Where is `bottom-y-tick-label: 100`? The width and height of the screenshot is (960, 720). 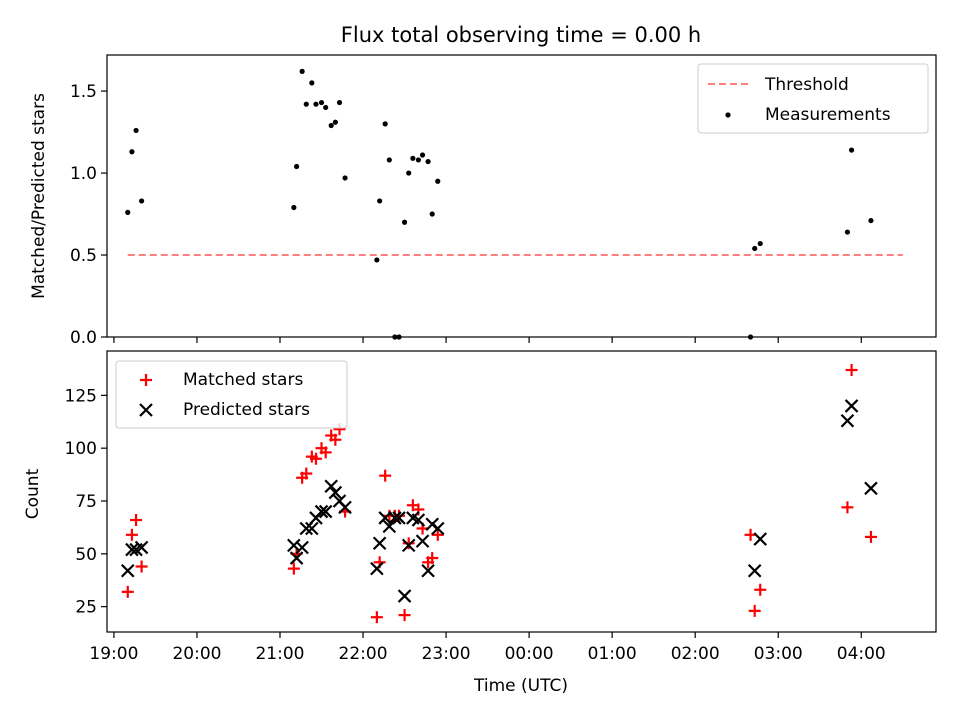
bottom-y-tick-label: 100 is located at coordinates (81, 449).